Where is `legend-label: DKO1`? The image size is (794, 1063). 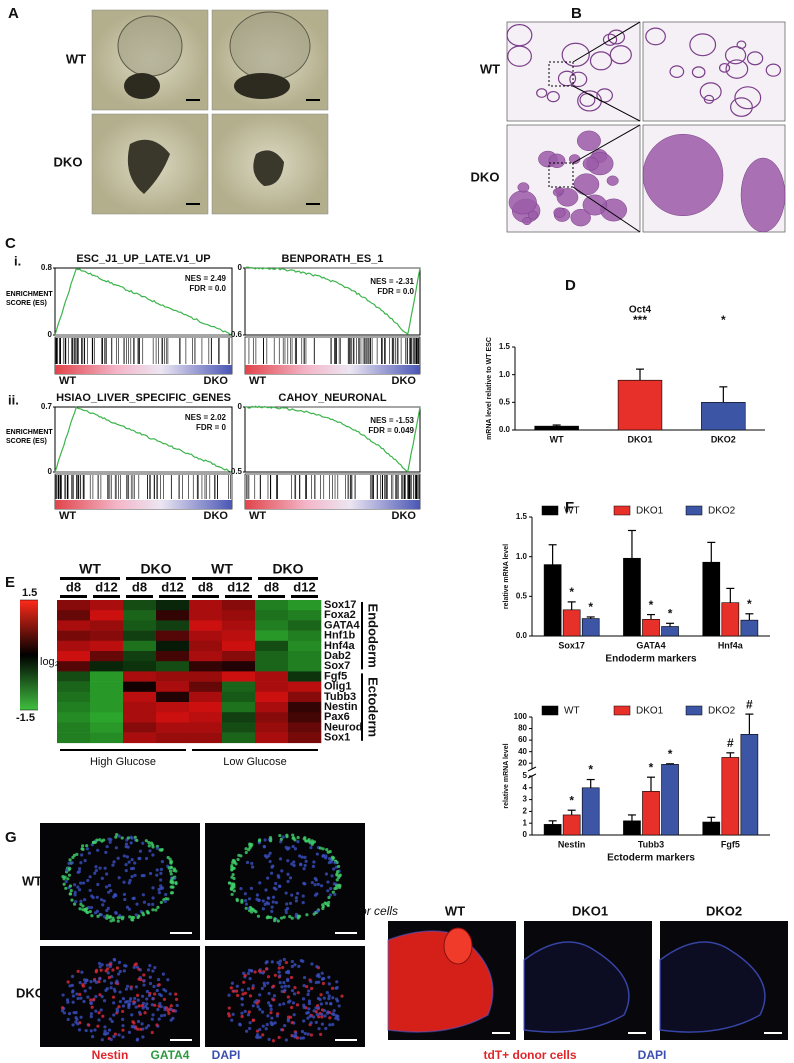
legend-label: DKO1 is located at coordinates (650, 711).